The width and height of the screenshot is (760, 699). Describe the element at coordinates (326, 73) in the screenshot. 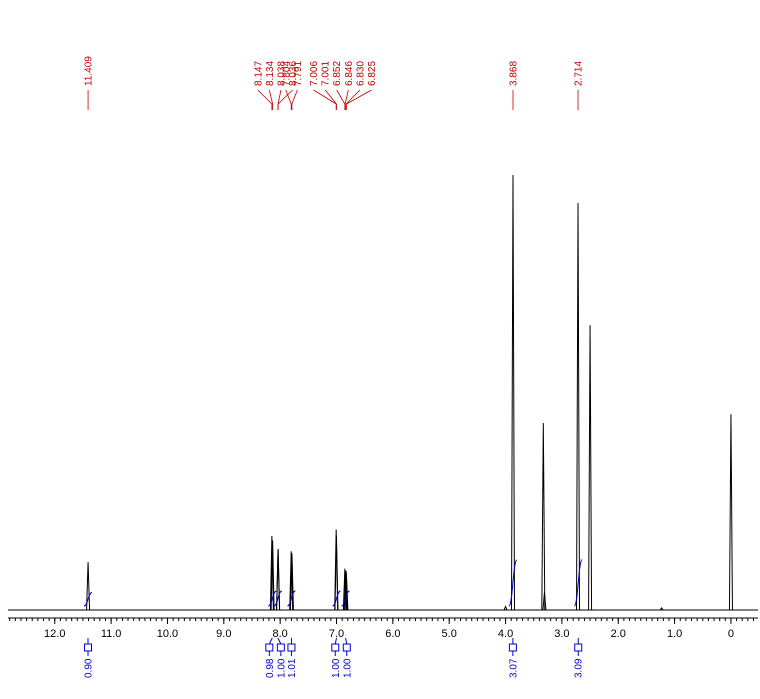

I see `peak-label: 7.001` at that location.